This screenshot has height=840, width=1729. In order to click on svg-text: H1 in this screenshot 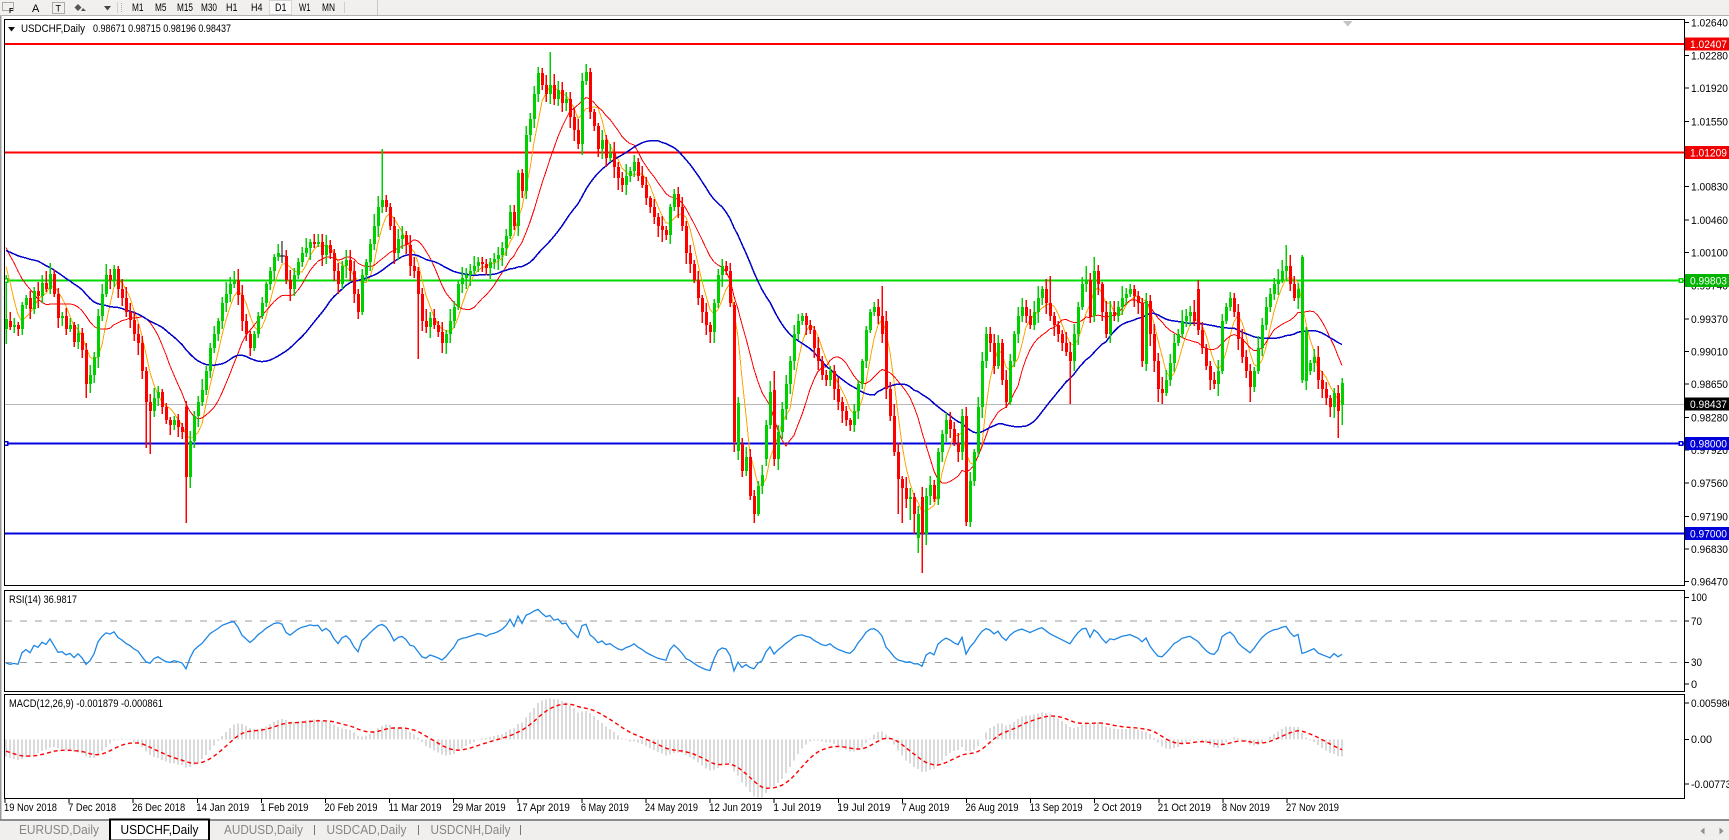, I will do `click(232, 8)`.